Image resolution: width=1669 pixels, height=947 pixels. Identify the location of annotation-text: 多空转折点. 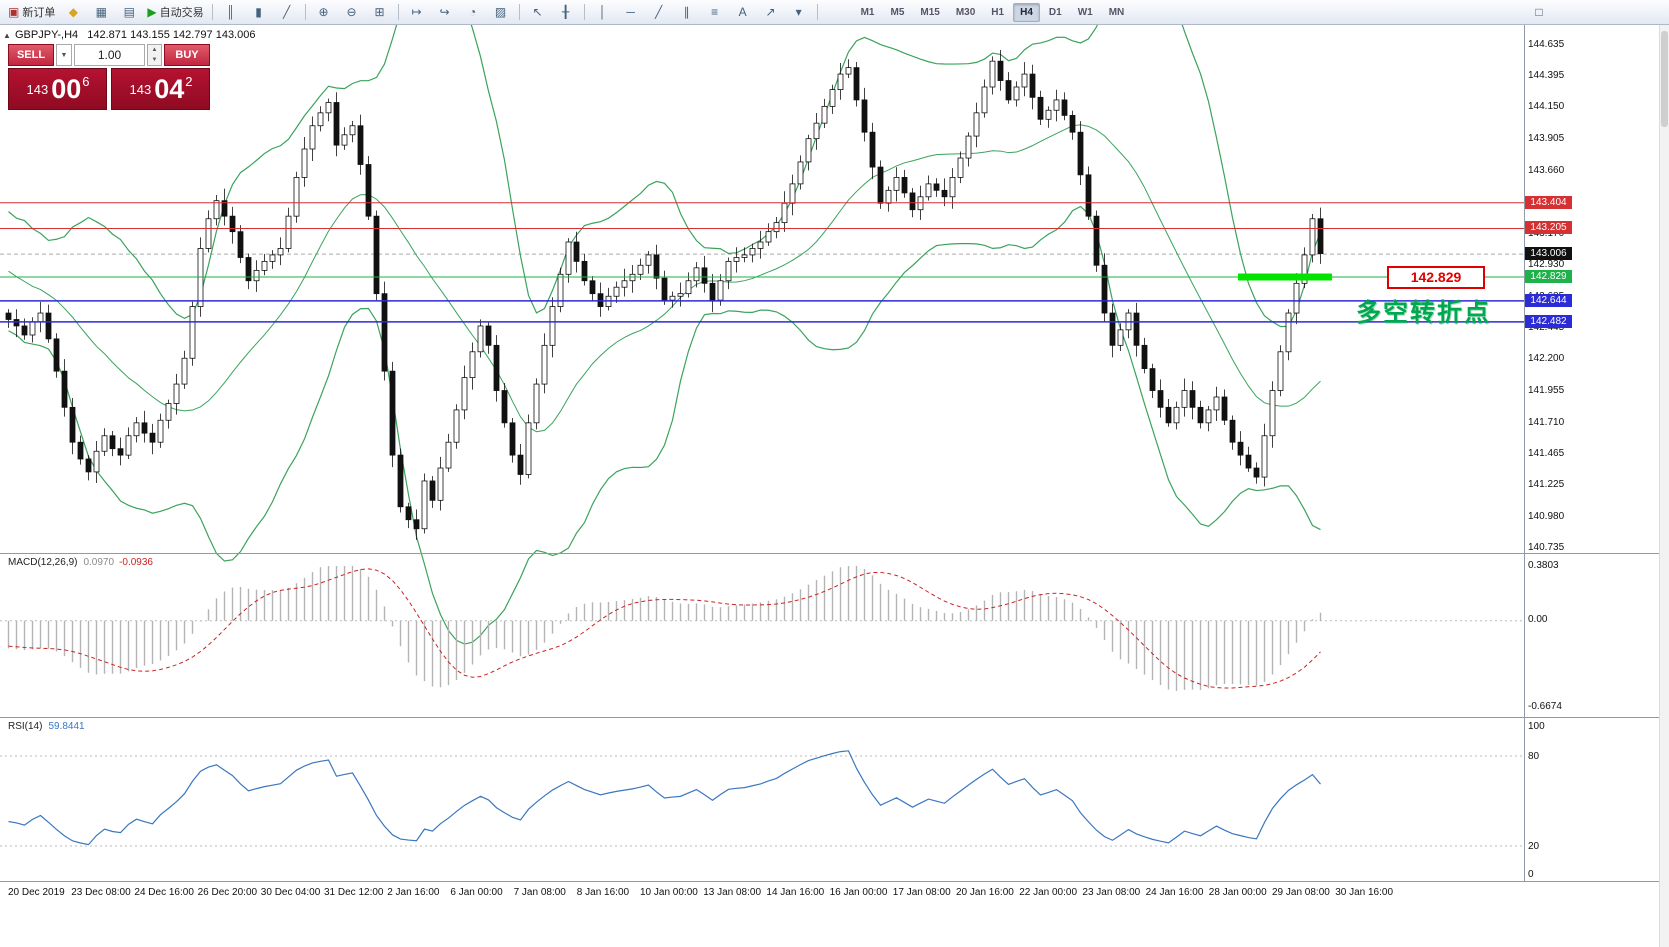
(1424, 313).